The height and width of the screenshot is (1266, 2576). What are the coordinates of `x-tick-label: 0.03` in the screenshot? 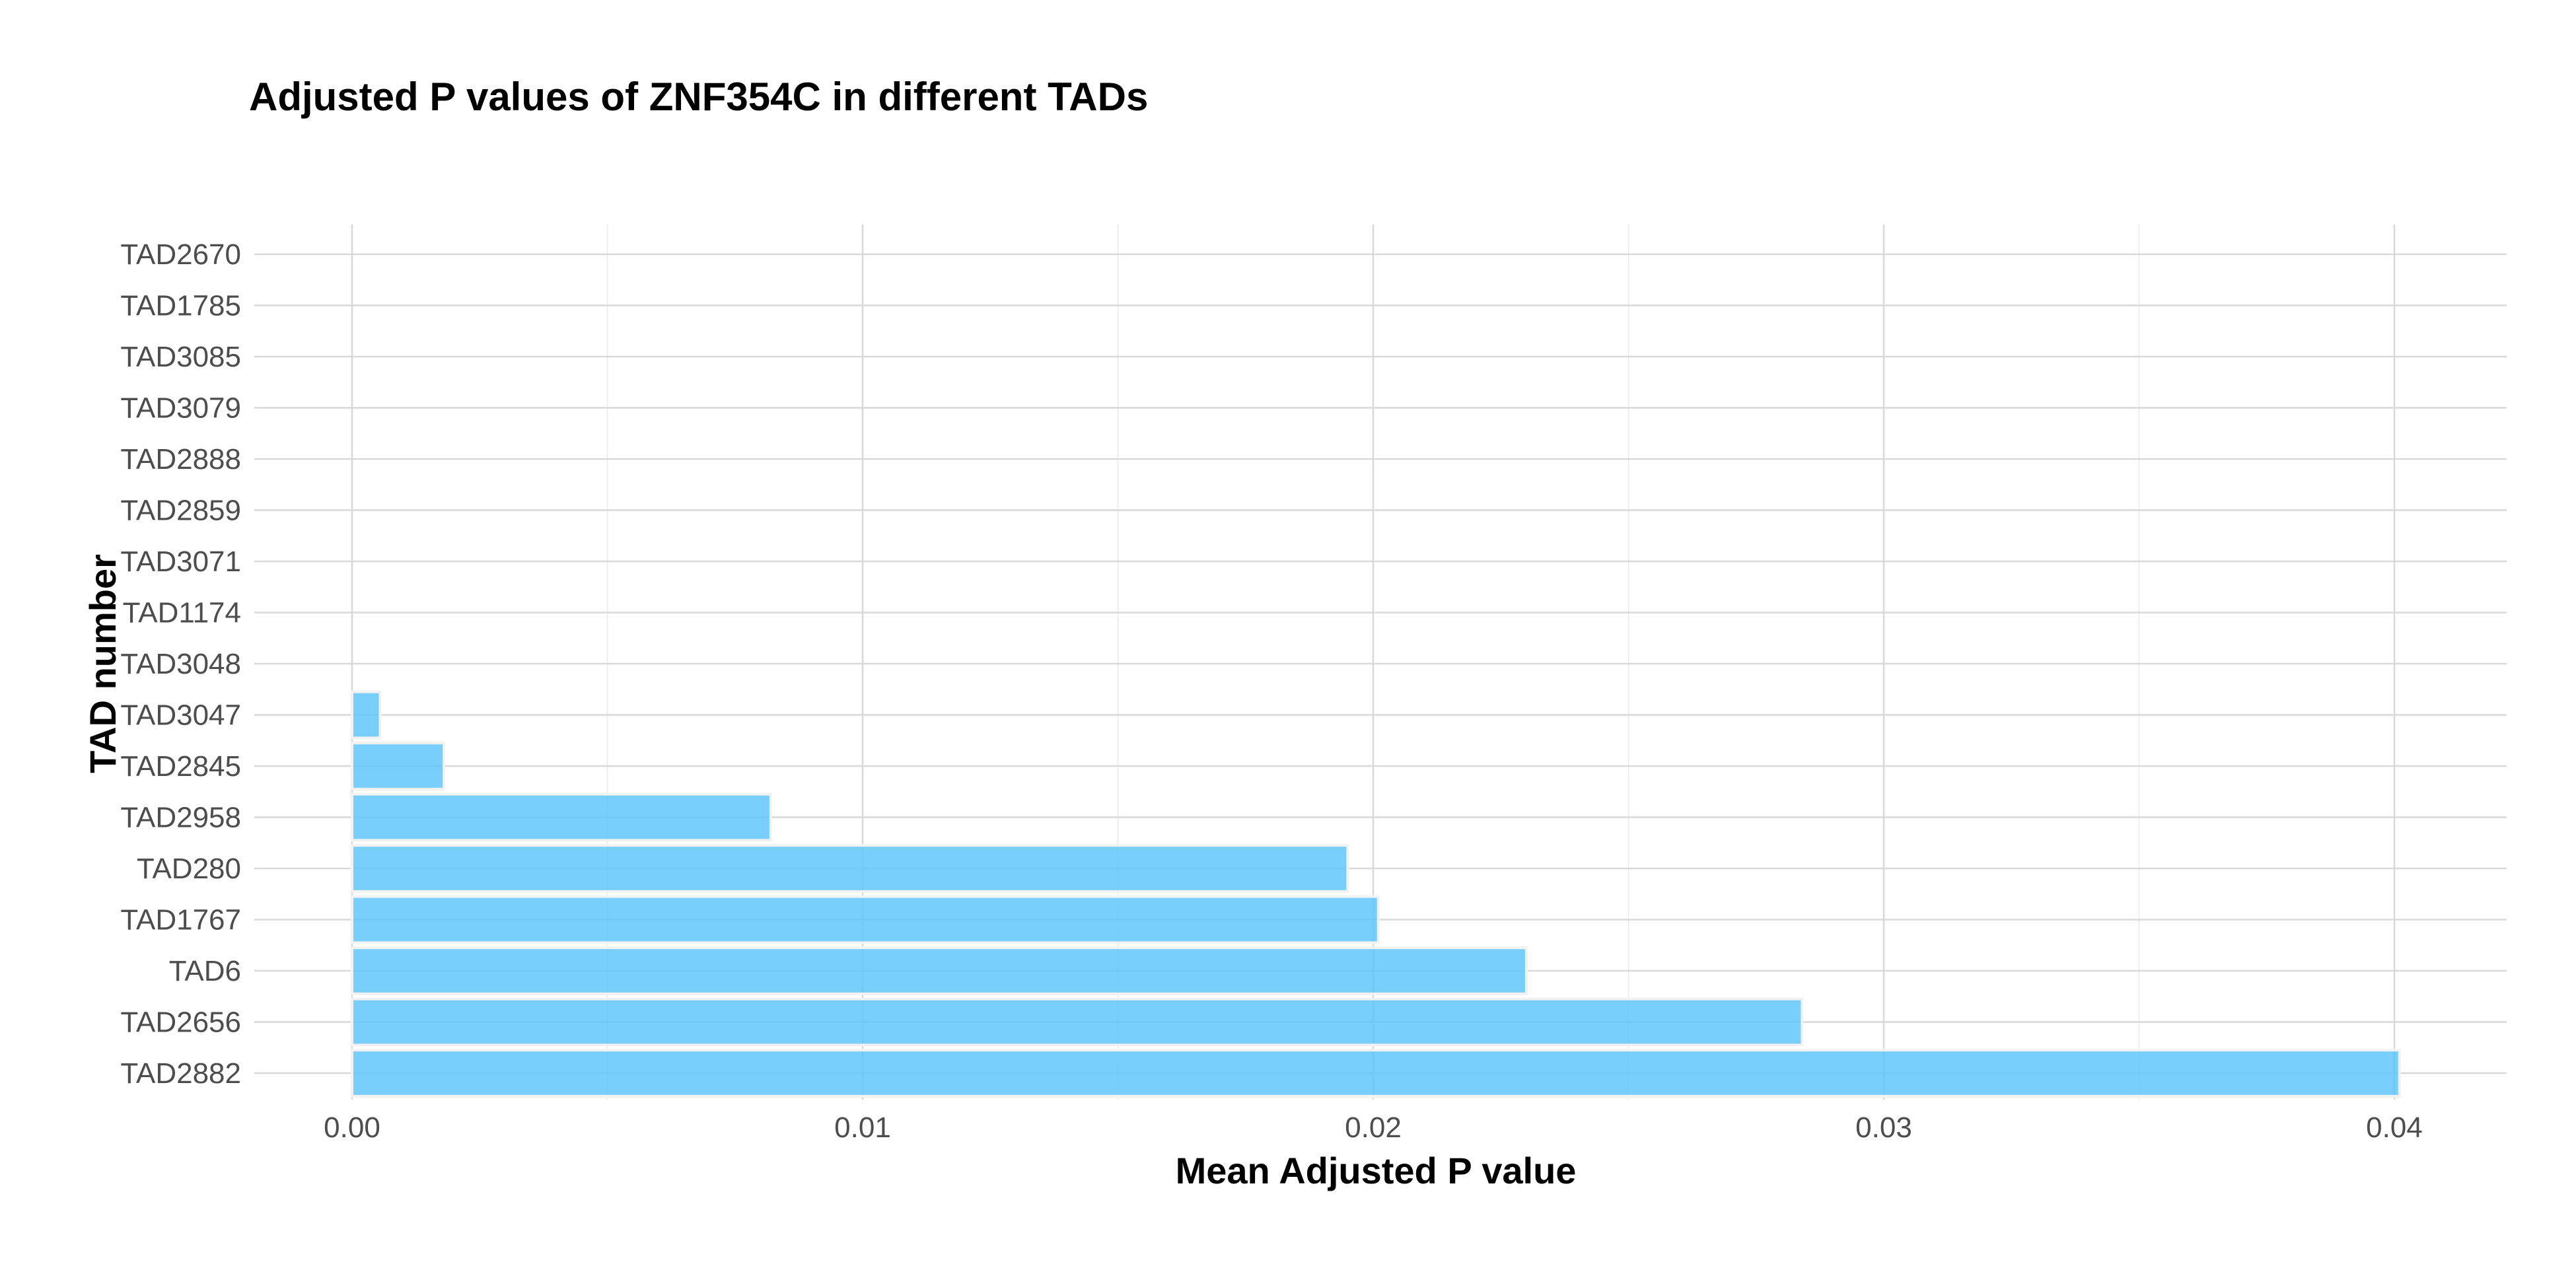 It's located at (1883, 1127).